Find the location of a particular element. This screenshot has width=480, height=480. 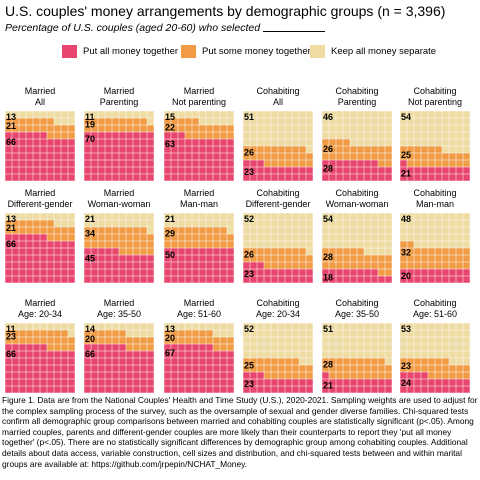

panel-title-group: Married is located at coordinates (40, 193).